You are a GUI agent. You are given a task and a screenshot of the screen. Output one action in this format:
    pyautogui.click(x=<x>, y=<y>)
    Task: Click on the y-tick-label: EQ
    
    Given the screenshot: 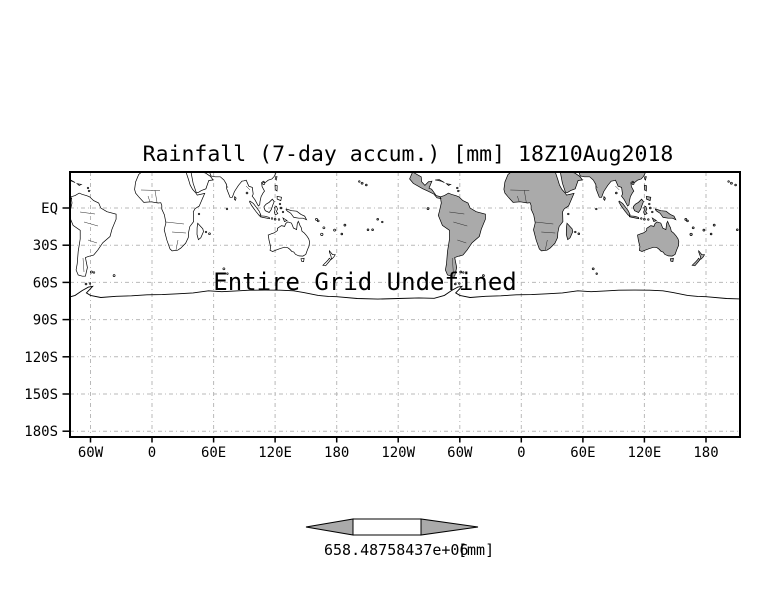 What is the action you would take?
    pyautogui.click(x=49, y=209)
    